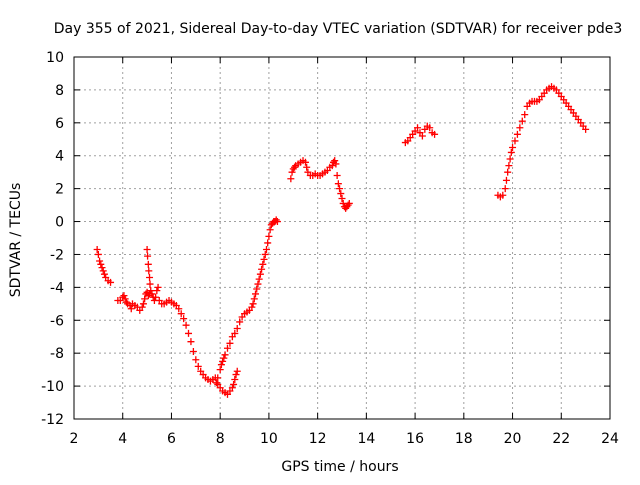  What do you see at coordinates (59, 157) in the screenshot?
I see `y-tick-label: 4` at bounding box center [59, 157].